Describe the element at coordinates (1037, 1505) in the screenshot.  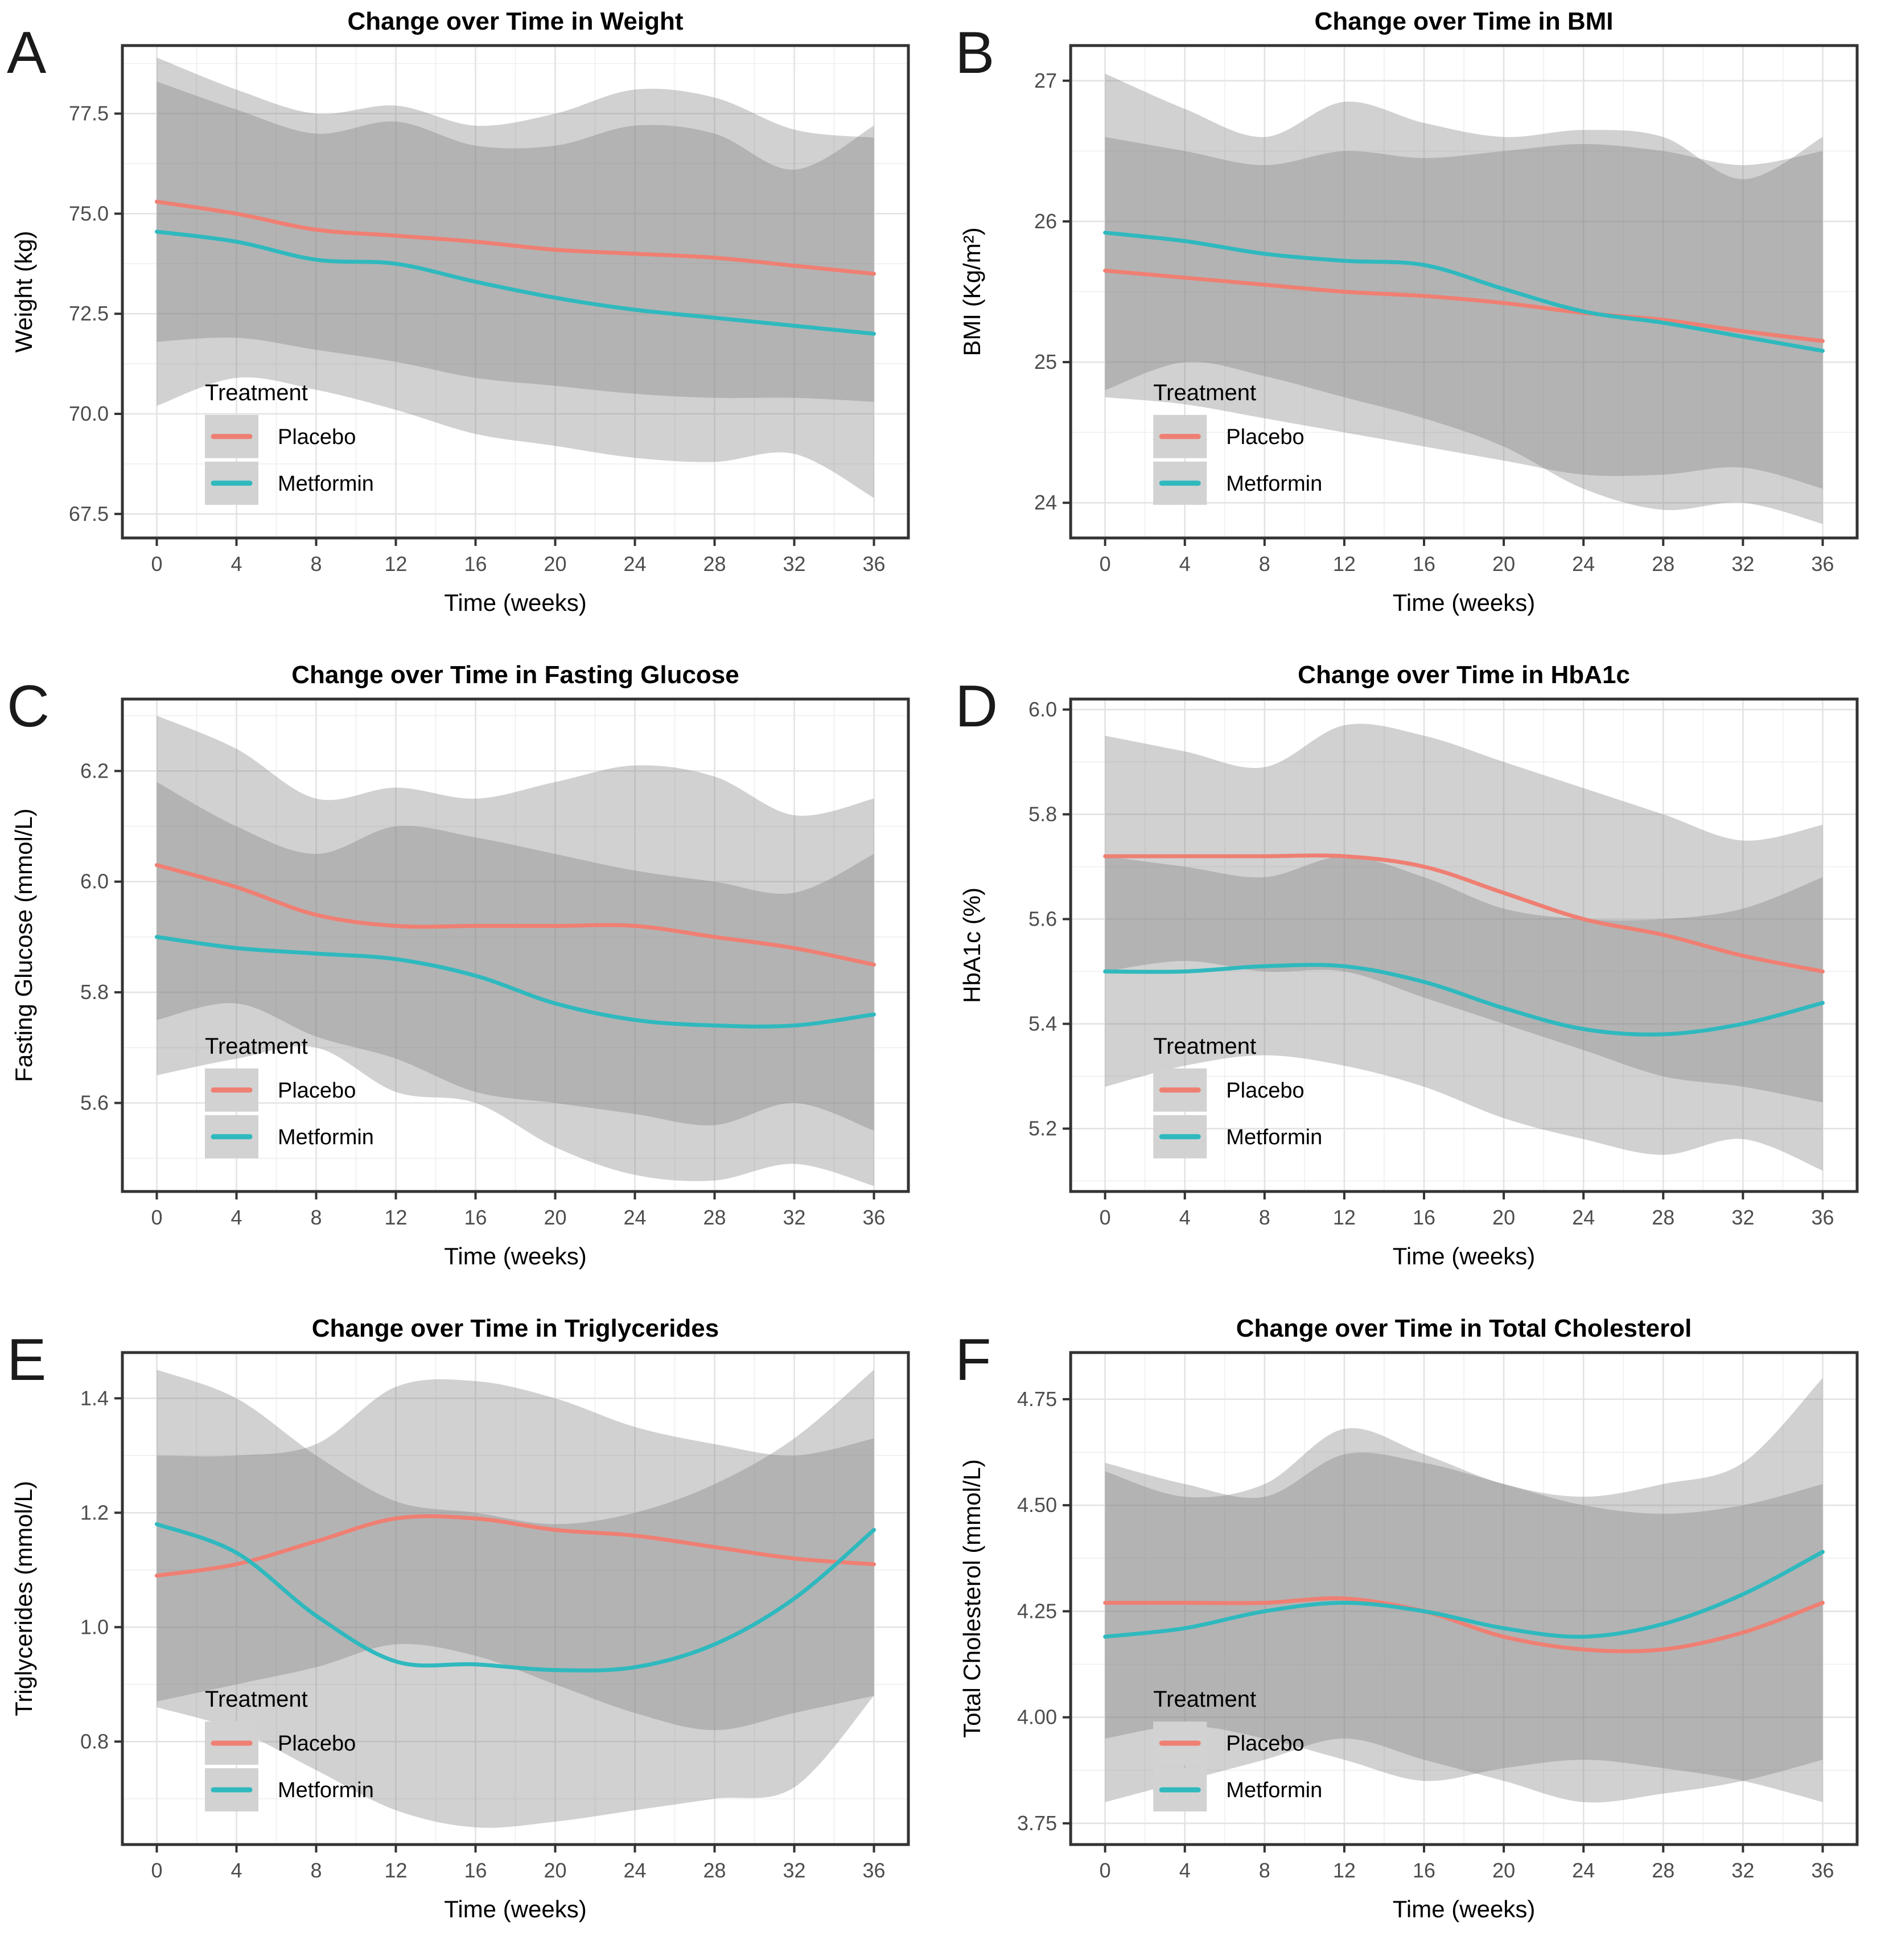
I see `y-tick-label: 4.50` at that location.